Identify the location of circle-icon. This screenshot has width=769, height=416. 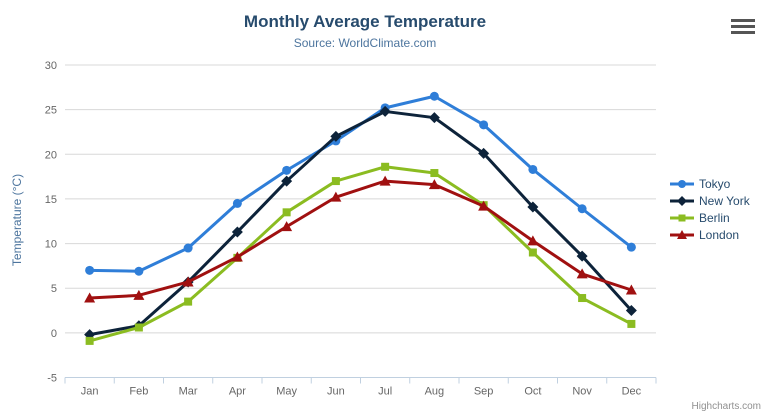
(682, 183).